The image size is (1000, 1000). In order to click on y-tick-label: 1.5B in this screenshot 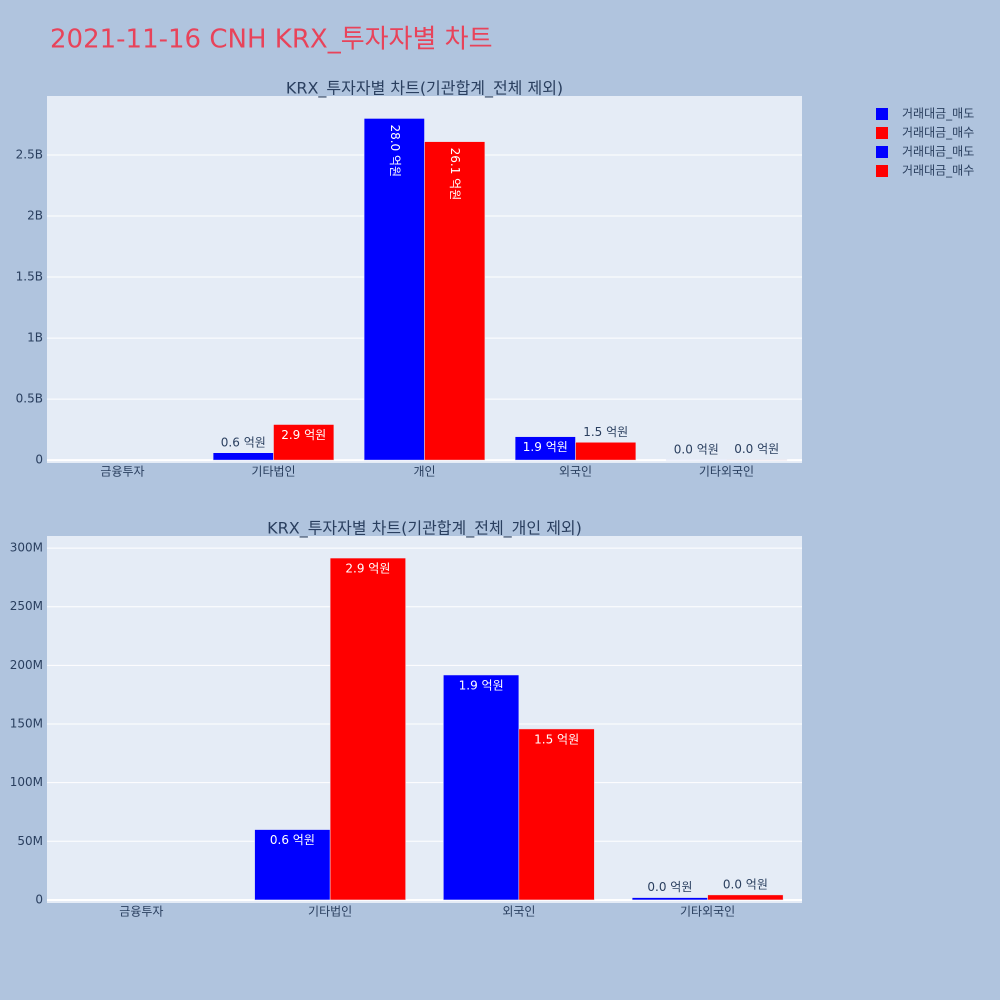, I will do `click(29, 277)`.